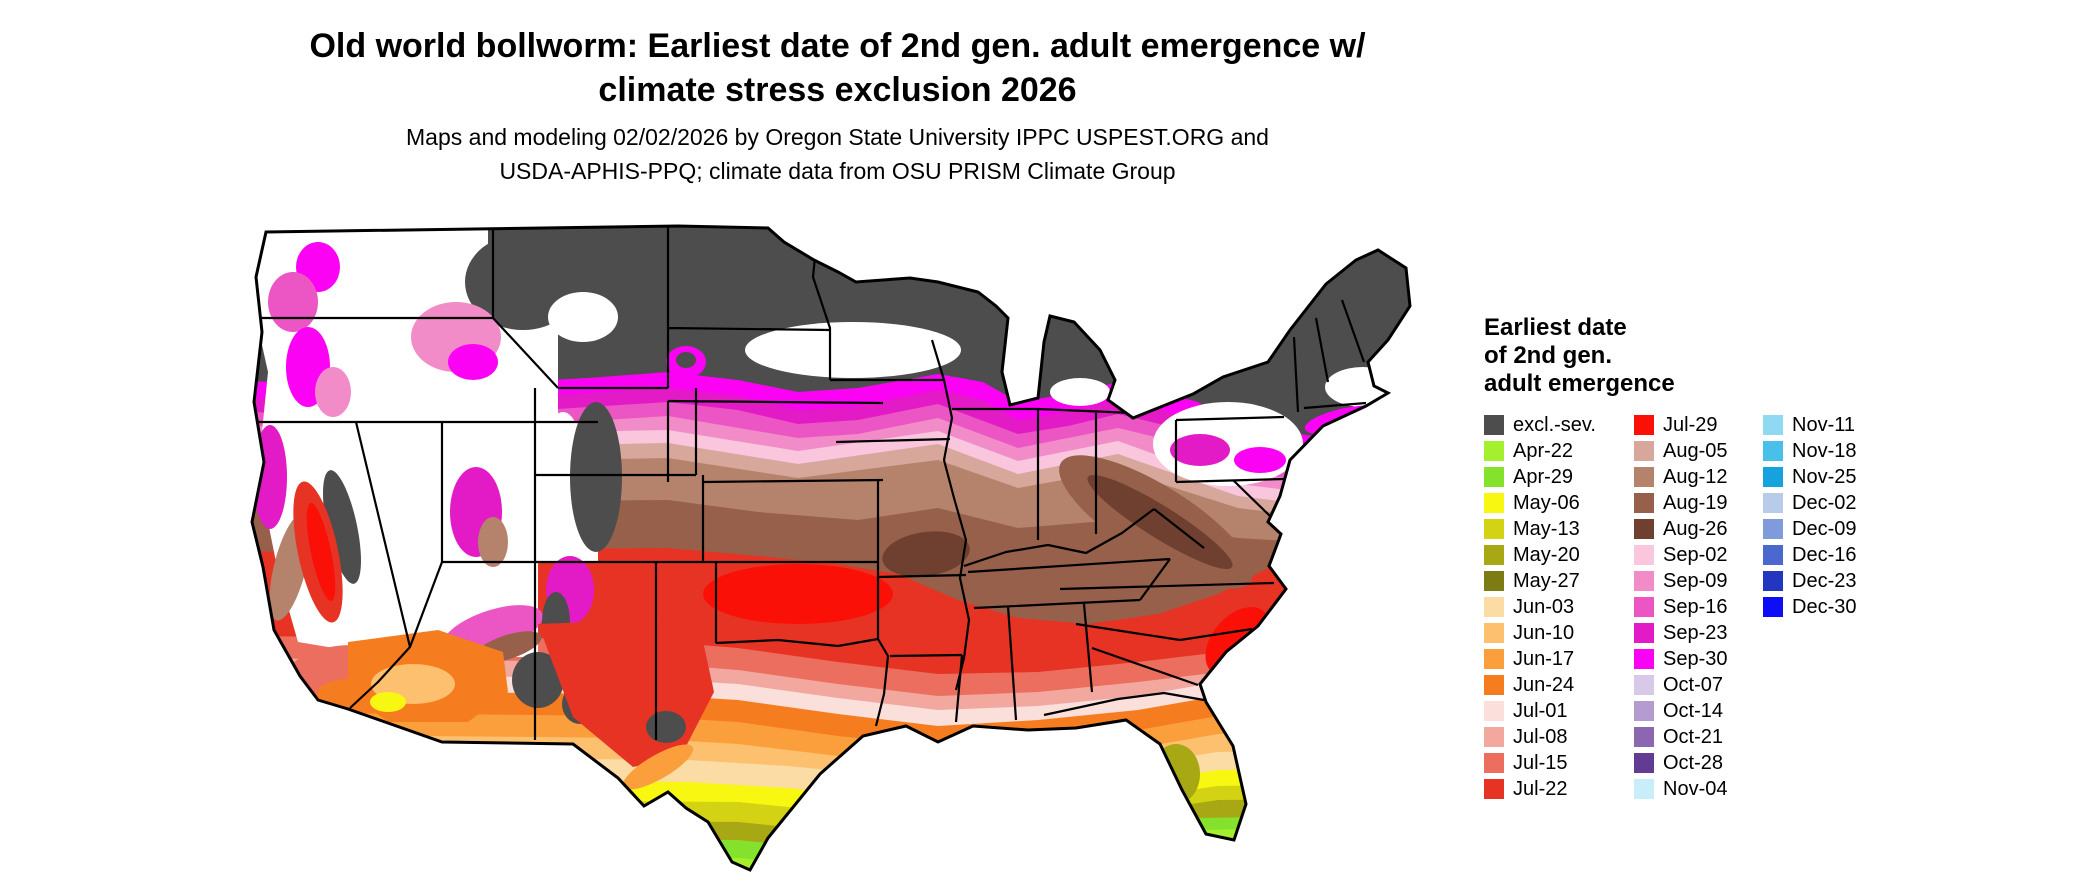 Image resolution: width=2100 pixels, height=892 pixels. What do you see at coordinates (1548, 355) in the screenshot?
I see `legend-title-line2: of 2nd gen.` at bounding box center [1548, 355].